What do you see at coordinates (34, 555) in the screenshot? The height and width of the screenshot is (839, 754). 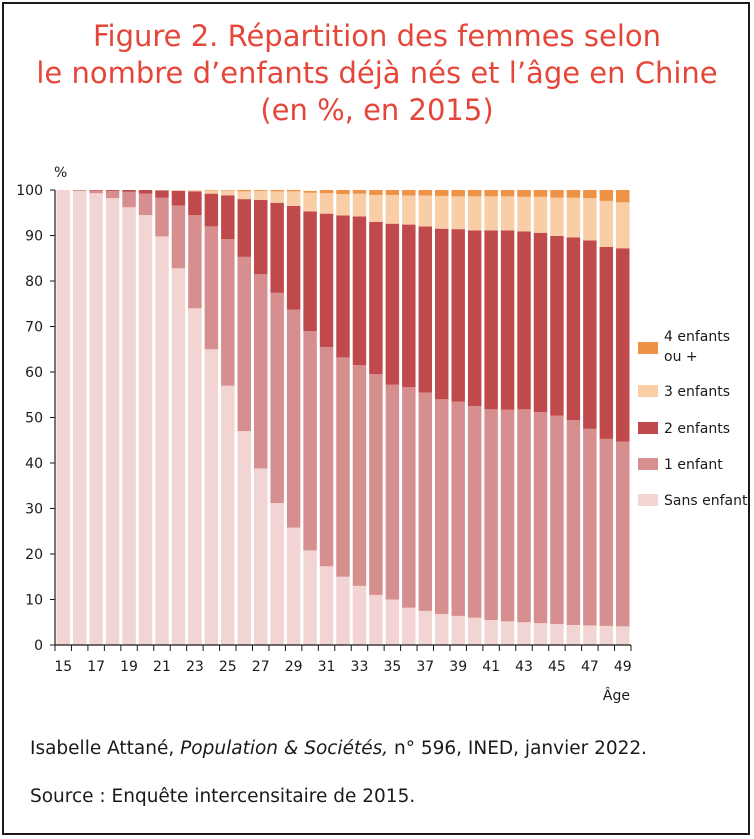 I see `y-tick-label-20: 20` at bounding box center [34, 555].